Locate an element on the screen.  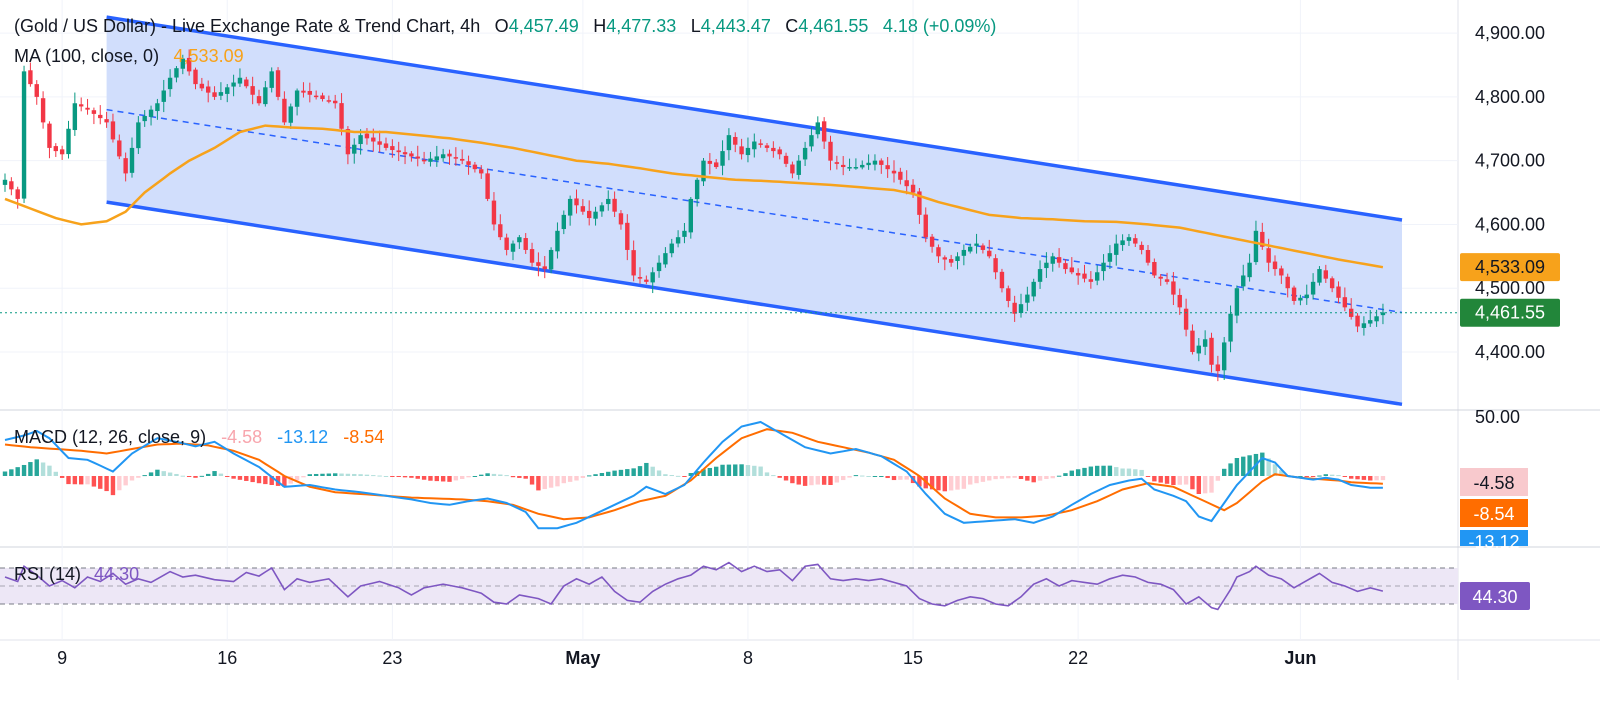
time-axis: 9 16 23 May 8 15 22 Jun is located at coordinates (686, 658).